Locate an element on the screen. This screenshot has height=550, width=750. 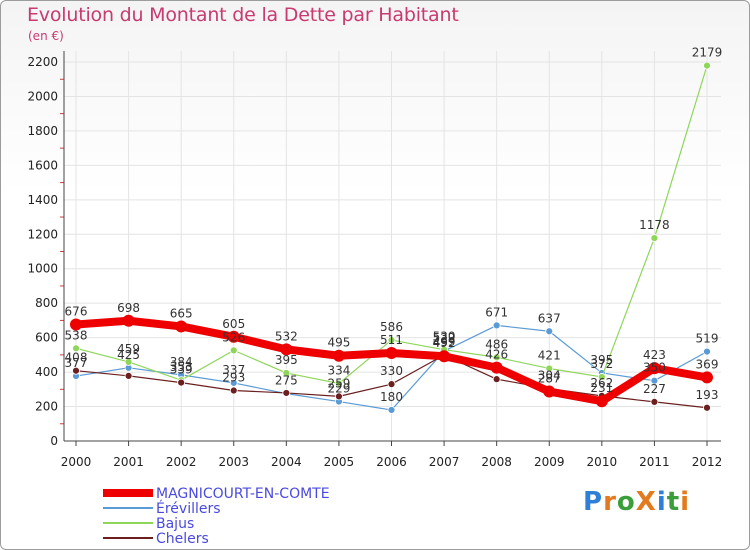
x-tick-label: 2011 is located at coordinates (654, 462).